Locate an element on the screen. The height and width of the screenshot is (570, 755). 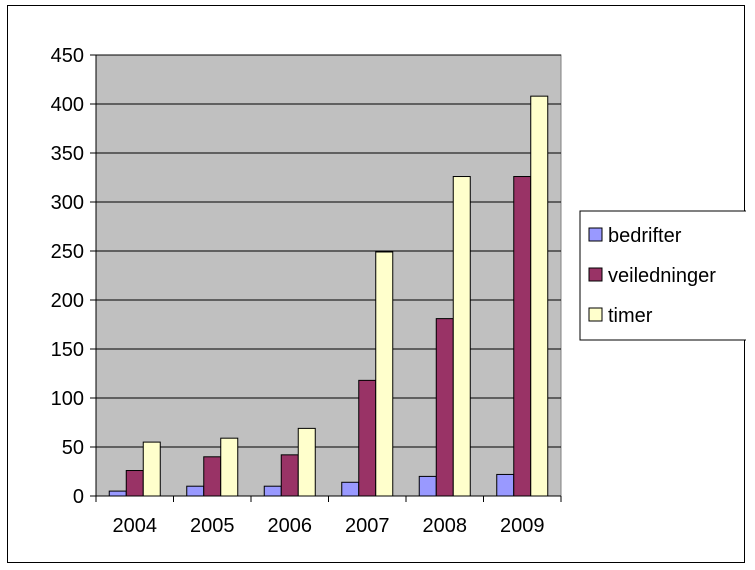
y-tick-label: 100 is located at coordinates (67, 399).